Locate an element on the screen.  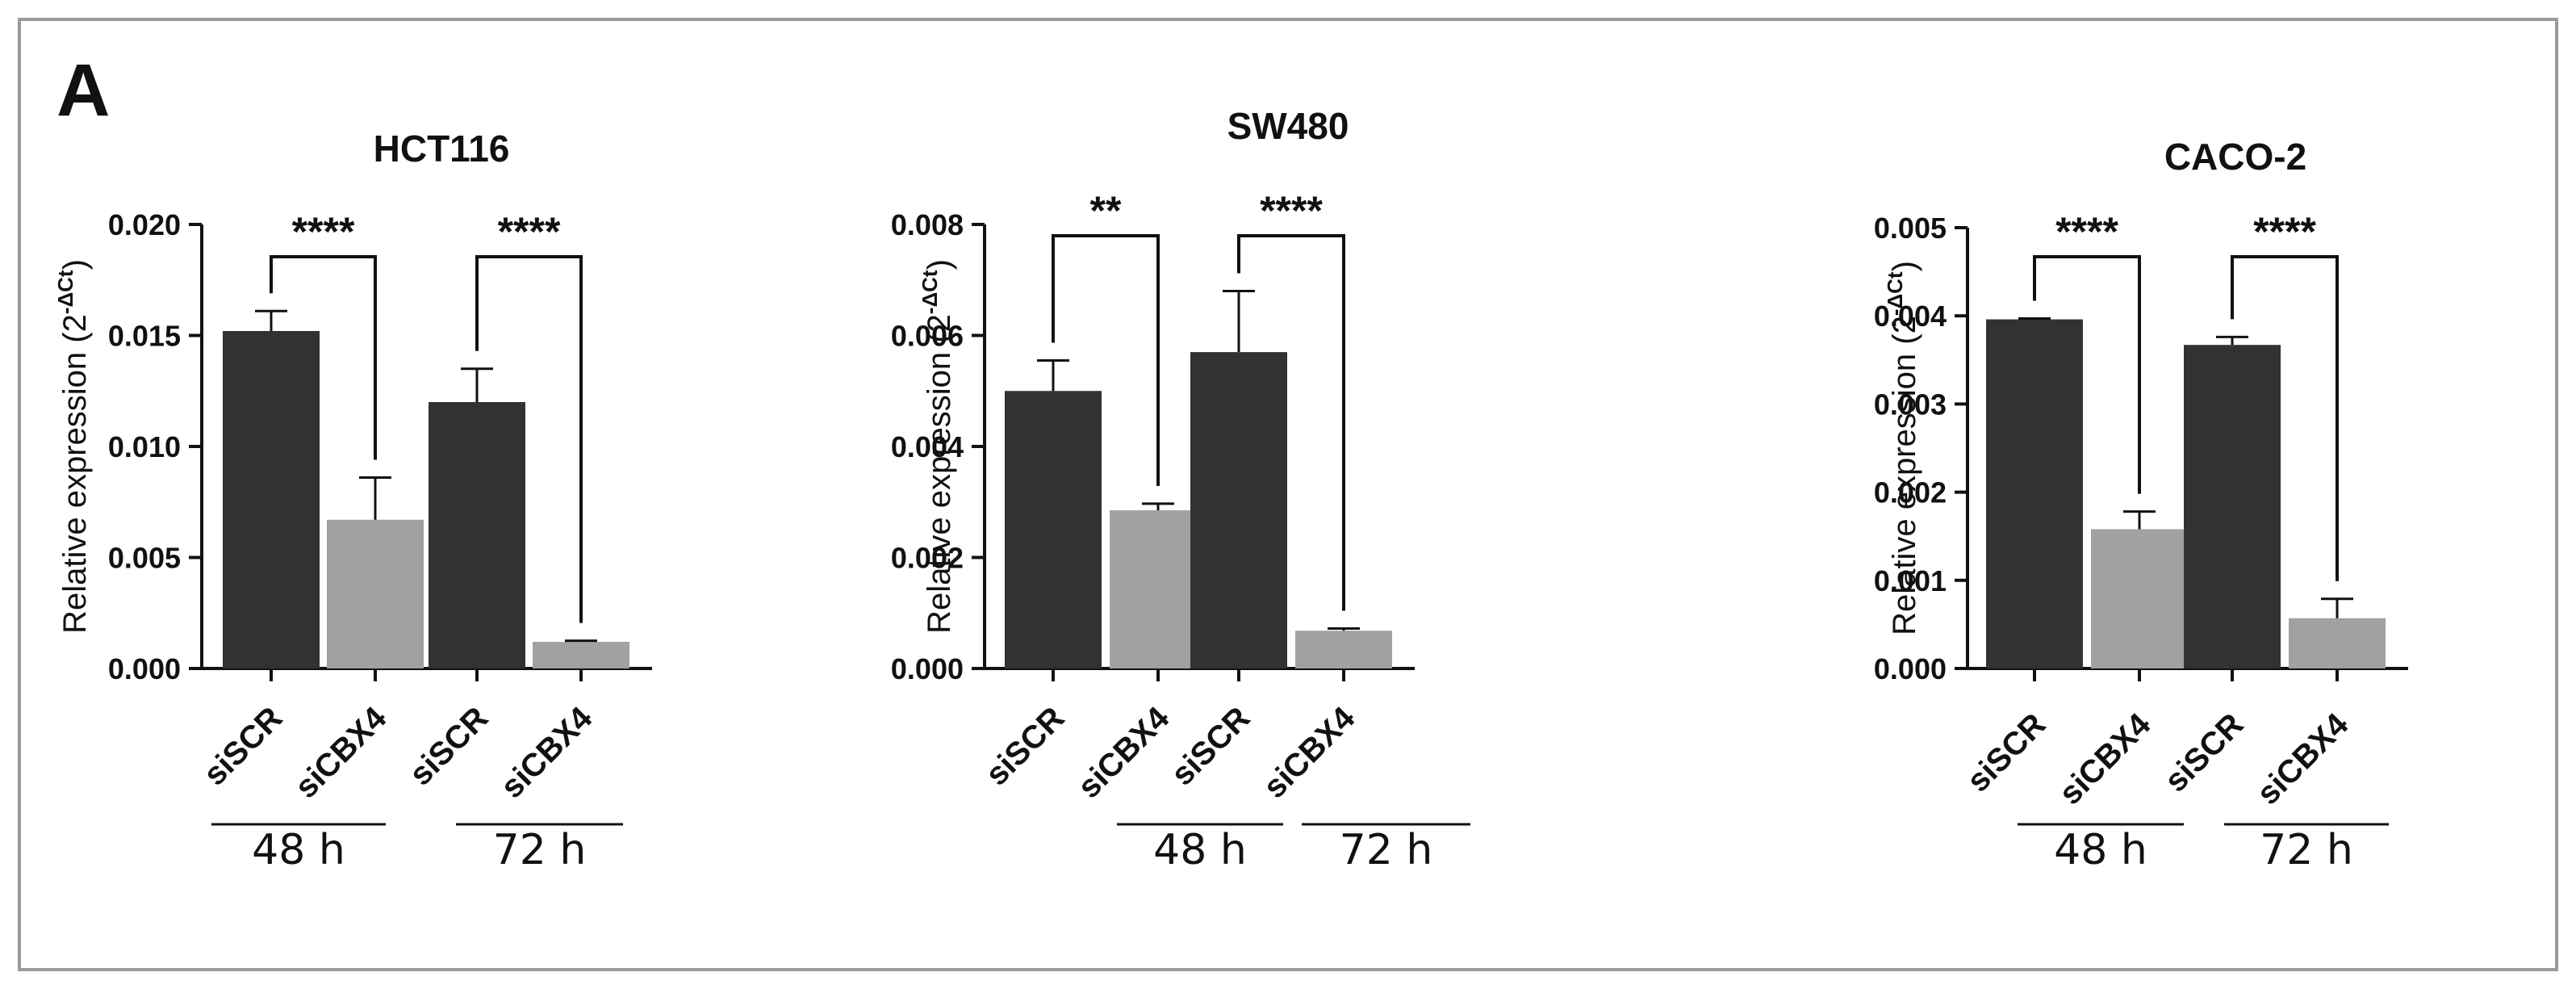
y-tick-label: 0.020 is located at coordinates (144, 224).